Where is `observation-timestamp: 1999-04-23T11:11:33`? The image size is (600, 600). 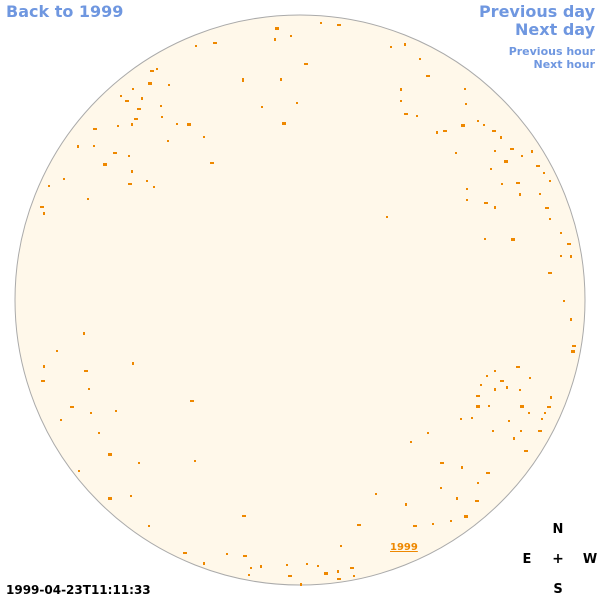
observation-timestamp: 1999-04-23T11:11:33 is located at coordinates (78, 590).